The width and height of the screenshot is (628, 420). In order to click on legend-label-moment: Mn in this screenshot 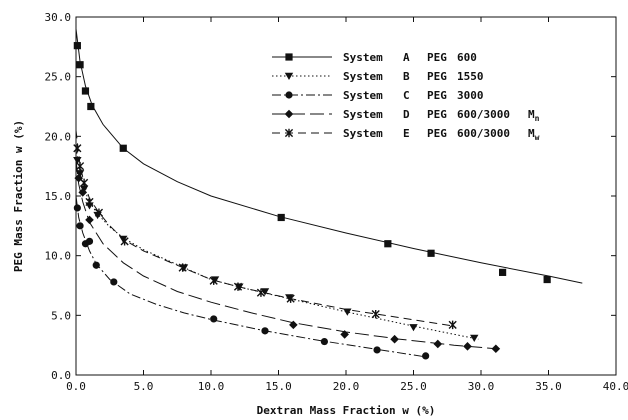, I will do `click(534, 115)`.